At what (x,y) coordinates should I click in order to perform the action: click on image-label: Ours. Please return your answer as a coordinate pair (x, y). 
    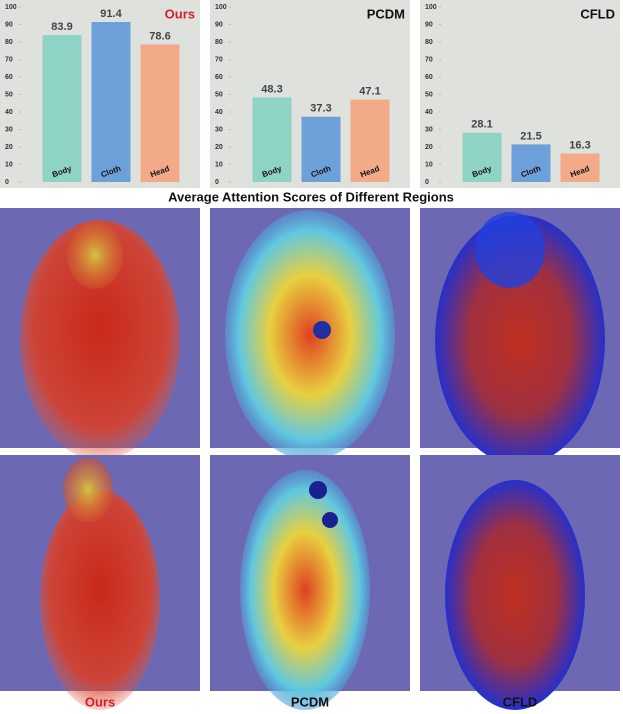
    Looking at the image, I should click on (100, 701).